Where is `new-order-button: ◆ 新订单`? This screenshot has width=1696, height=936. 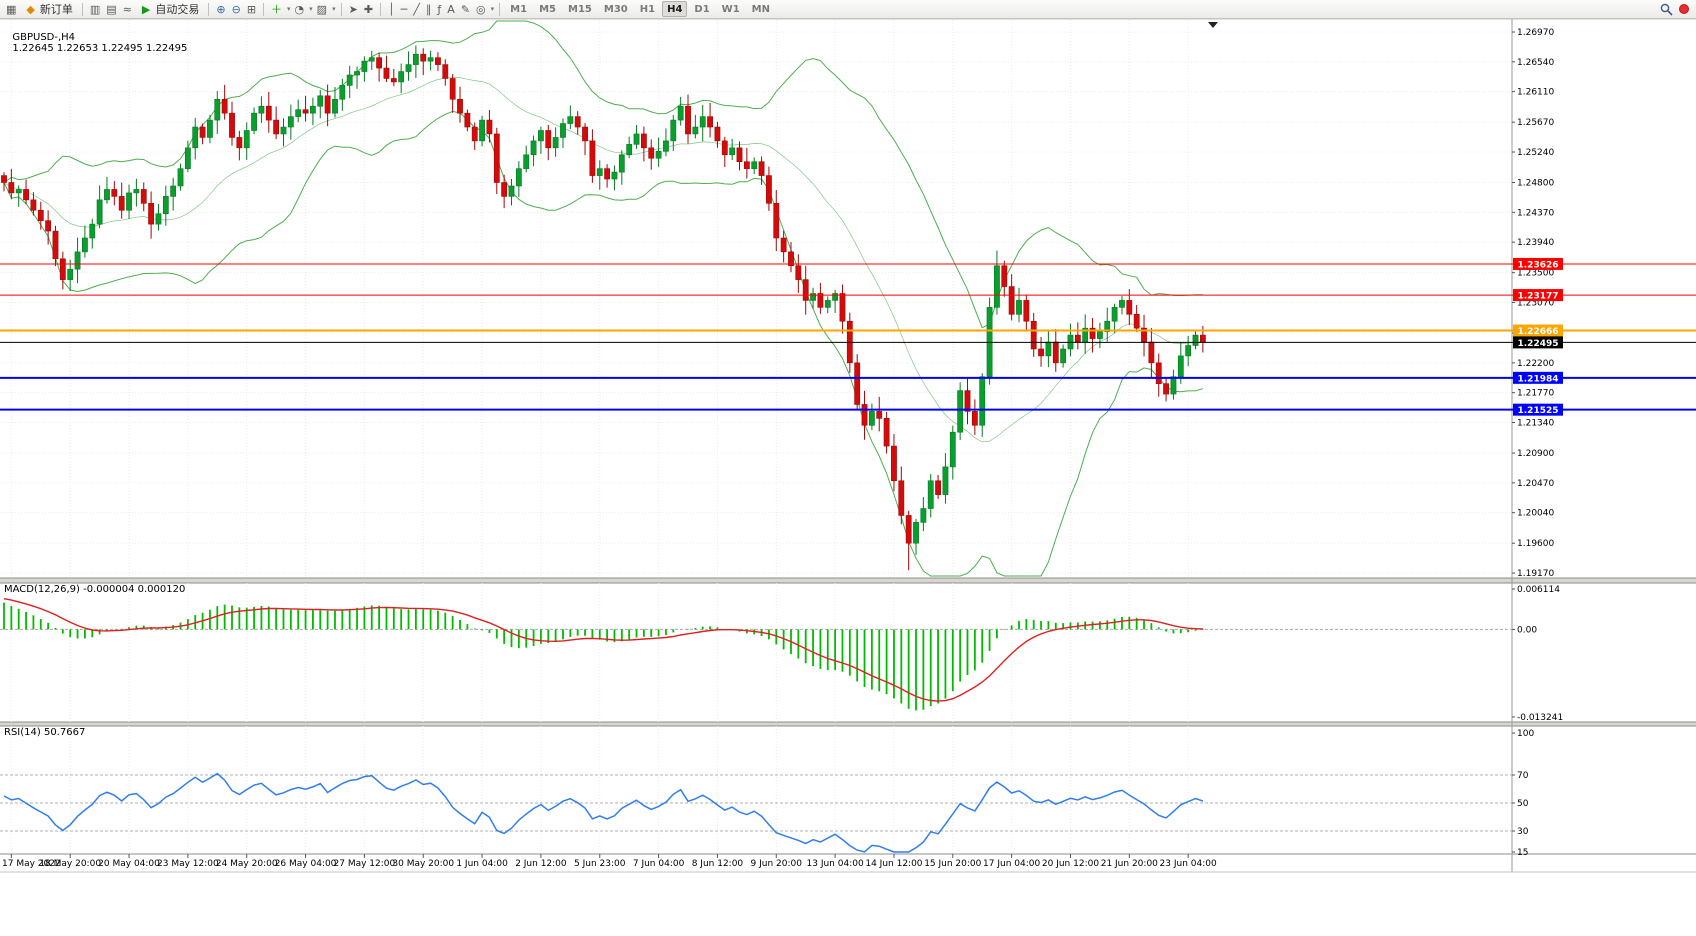
new-order-button: ◆ 新订单 is located at coordinates (48, 9).